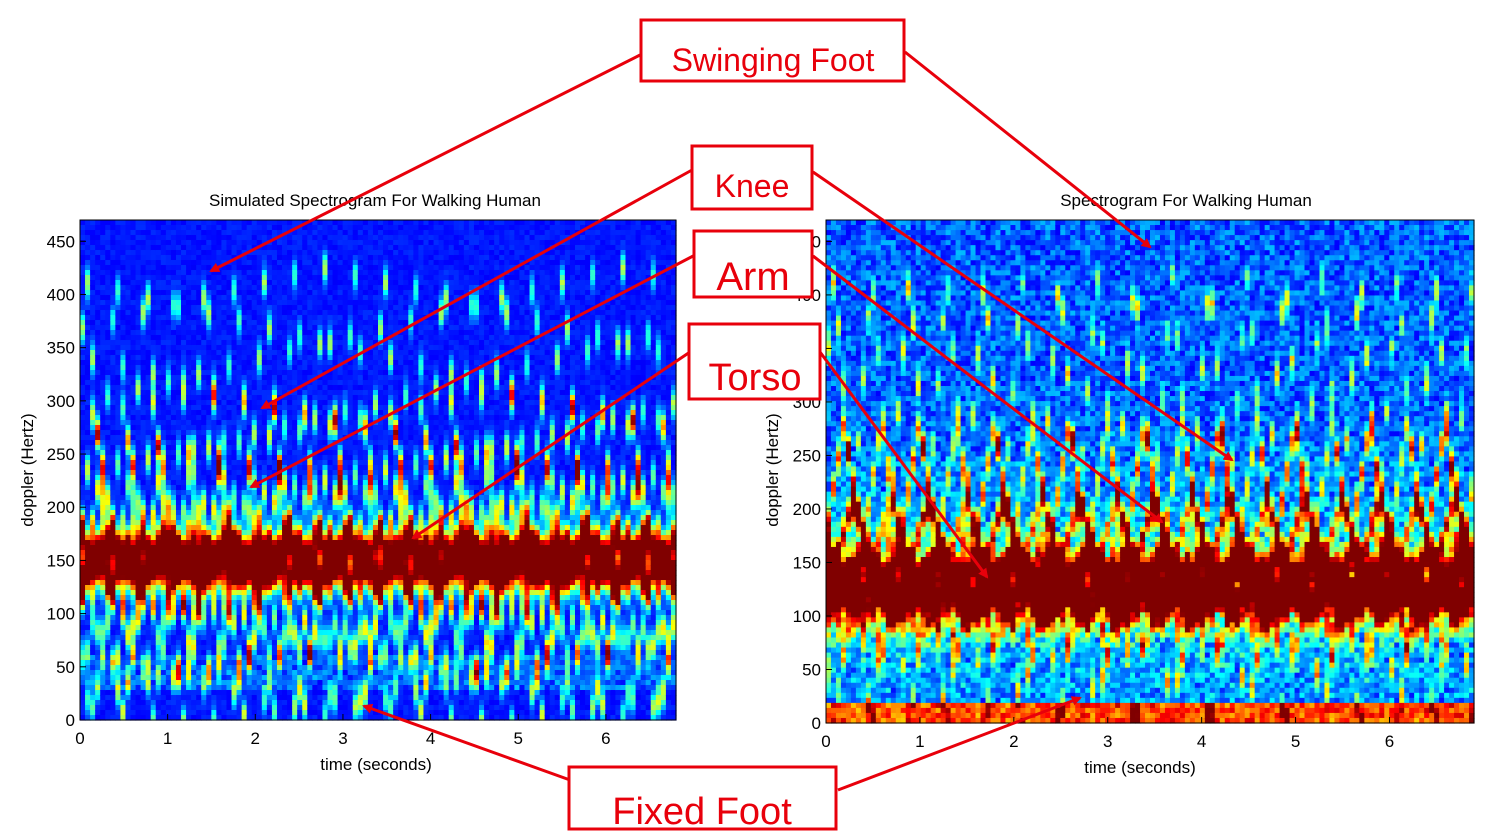  What do you see at coordinates (1139, 767) in the screenshot?
I see `right-x-axis-label: time (seconds)` at bounding box center [1139, 767].